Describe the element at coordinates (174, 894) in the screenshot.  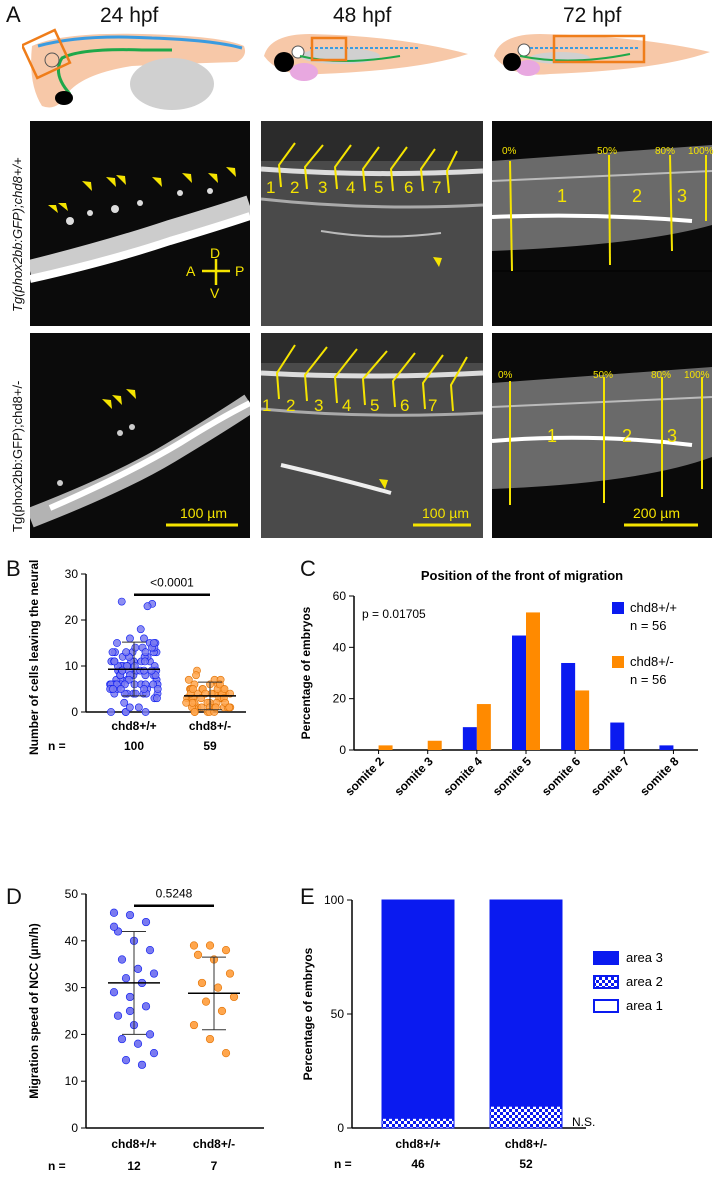
I see `p-value: 0.5248` at that location.